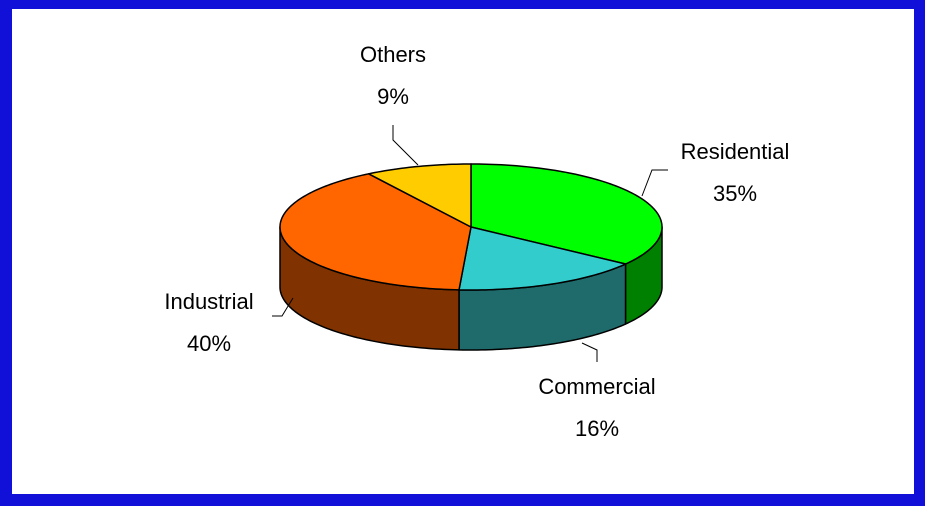 Image resolution: width=925 pixels, height=506 pixels. I want to click on slice-label: Industrial, so click(208, 301).